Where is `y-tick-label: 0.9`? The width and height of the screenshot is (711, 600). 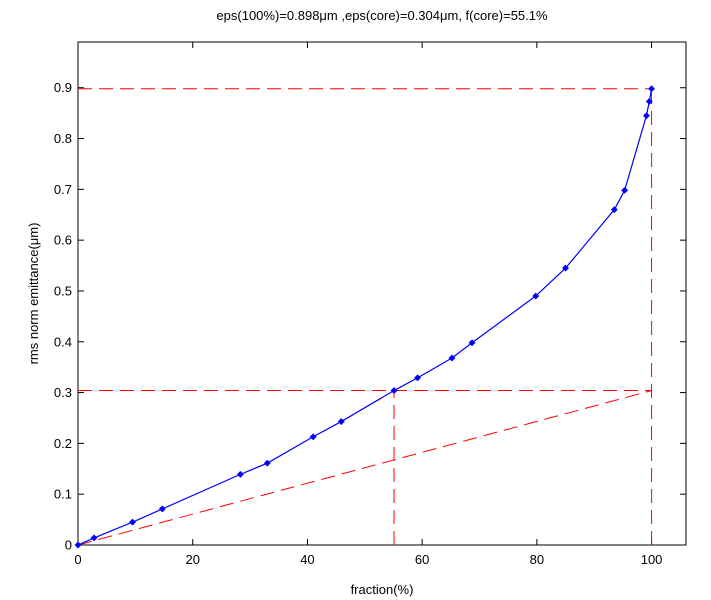 y-tick-label: 0.9 is located at coordinates (63, 87).